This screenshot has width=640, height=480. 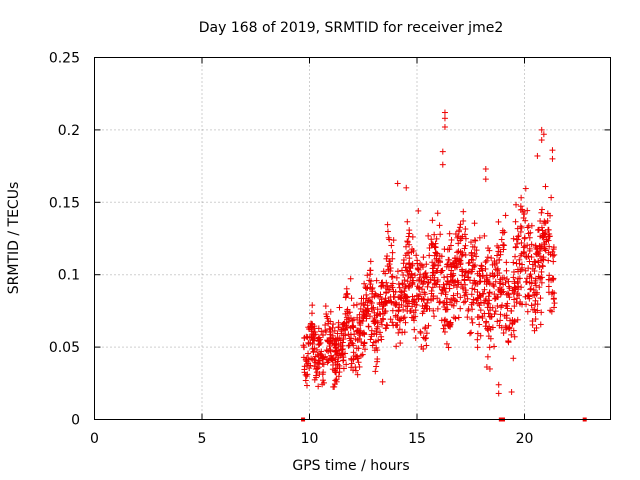 What do you see at coordinates (64, 59) in the screenshot?
I see `y-tick-label: 0.25` at bounding box center [64, 59].